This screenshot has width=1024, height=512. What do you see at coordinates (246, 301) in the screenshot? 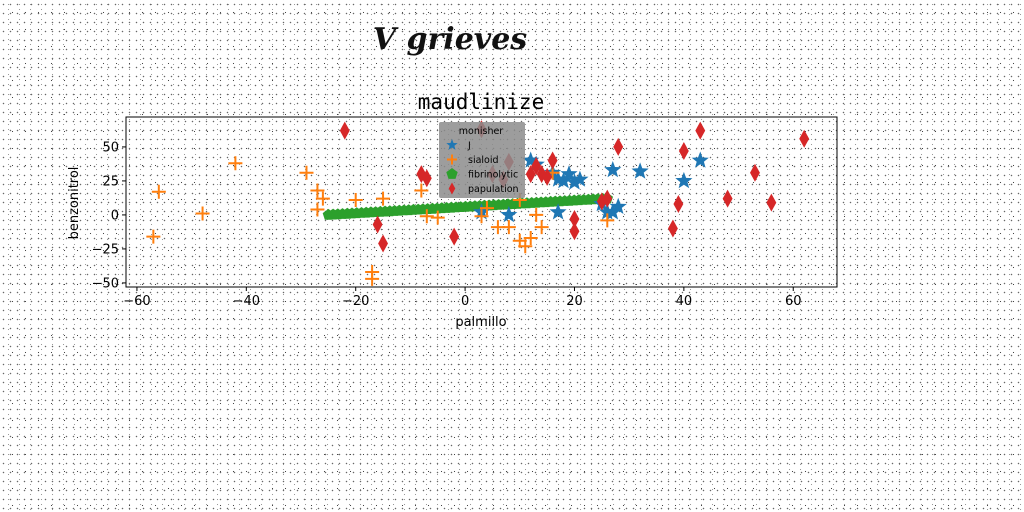
I see `x-tick-label: −40` at bounding box center [246, 301].